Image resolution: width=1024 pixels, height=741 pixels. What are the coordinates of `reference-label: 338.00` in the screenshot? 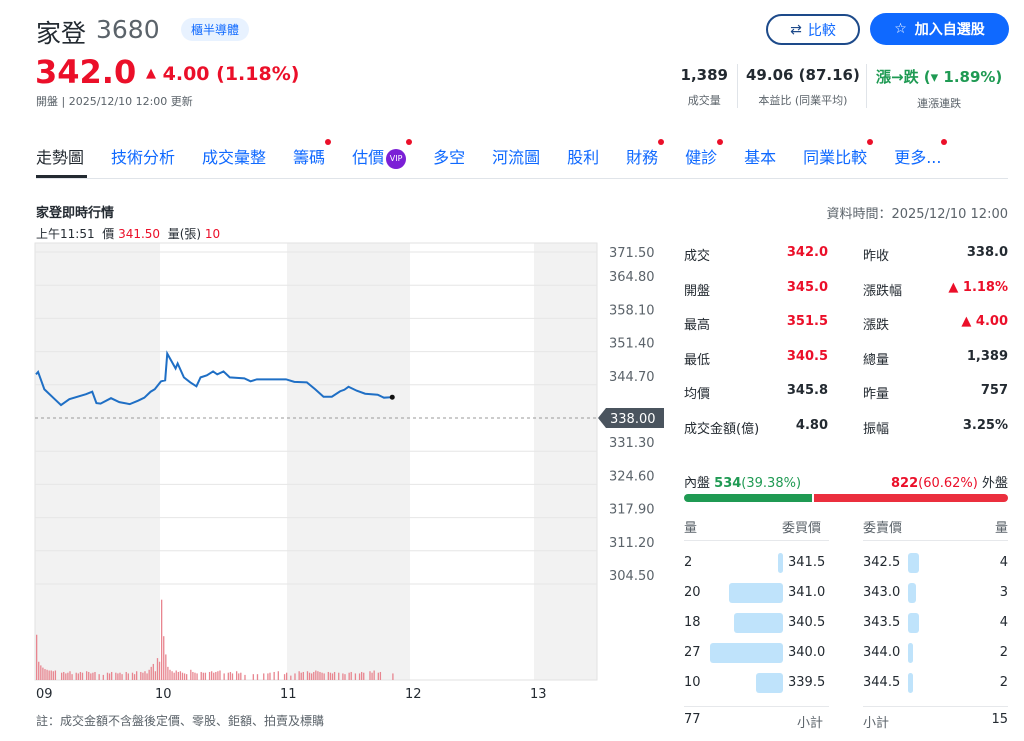 It's located at (633, 419).